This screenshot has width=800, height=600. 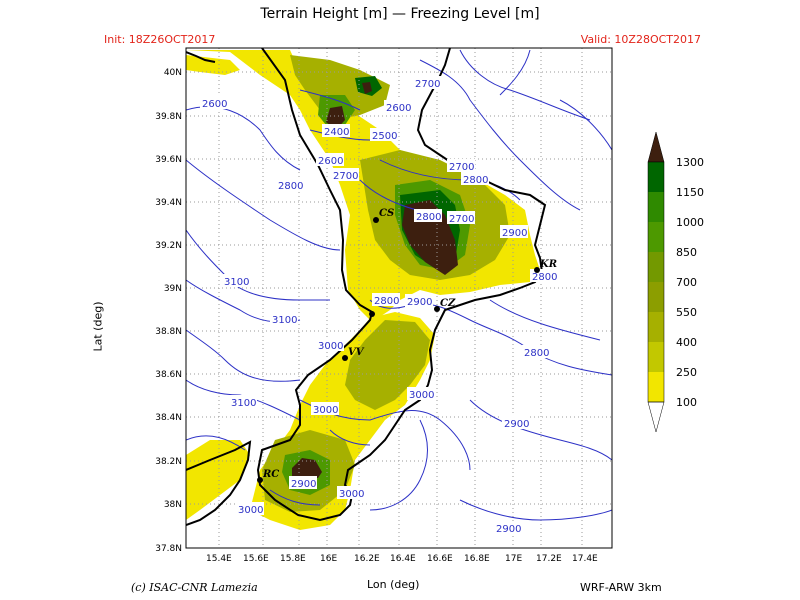 I want to click on y-tick-label: 40N, so click(x=173, y=73).